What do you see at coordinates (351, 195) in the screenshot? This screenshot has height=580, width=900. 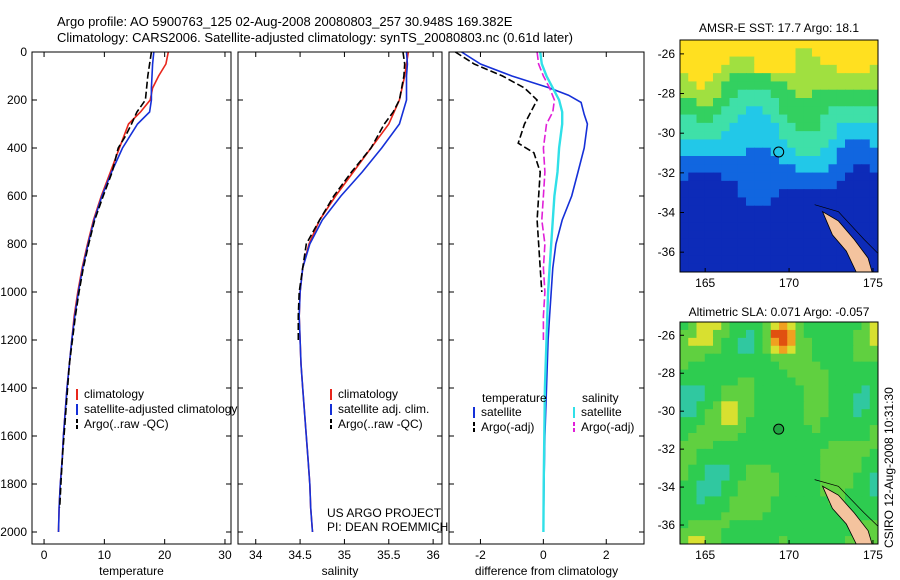 I see `series-line` at bounding box center [351, 195].